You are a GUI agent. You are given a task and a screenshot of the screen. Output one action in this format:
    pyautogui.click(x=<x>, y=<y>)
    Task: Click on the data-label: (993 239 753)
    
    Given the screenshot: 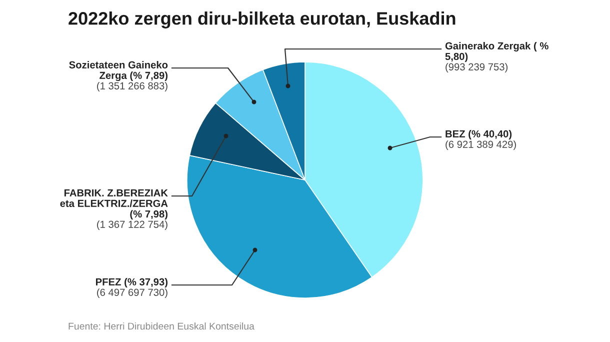 What is the action you would take?
    pyautogui.click(x=477, y=67)
    